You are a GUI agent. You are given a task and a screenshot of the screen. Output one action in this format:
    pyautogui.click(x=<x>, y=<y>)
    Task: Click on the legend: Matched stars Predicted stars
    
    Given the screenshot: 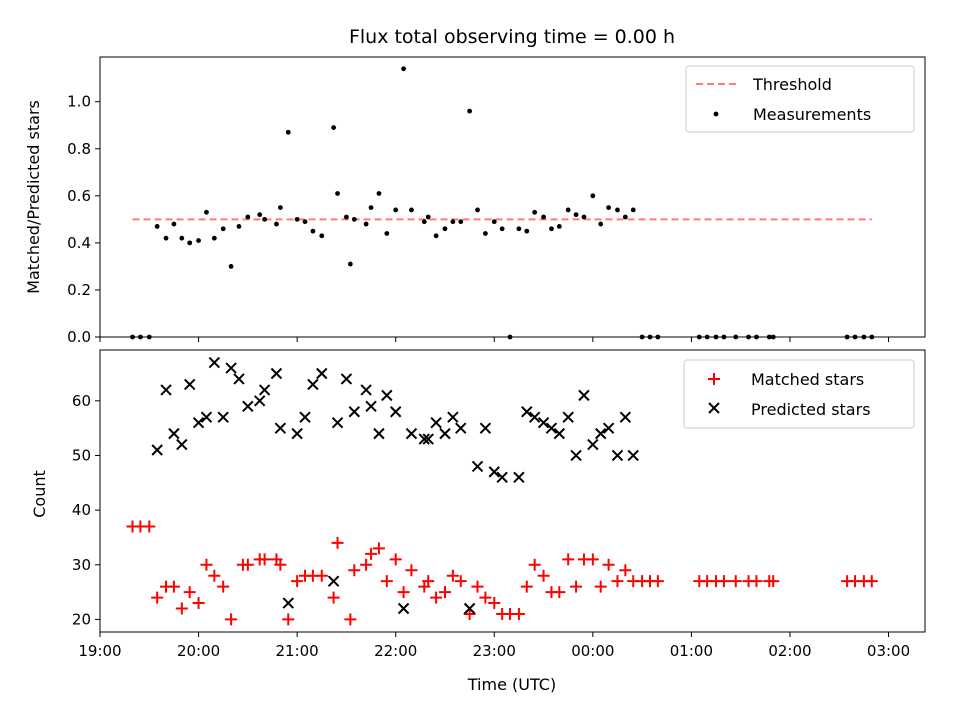 What is the action you would take?
    pyautogui.click(x=799, y=394)
    